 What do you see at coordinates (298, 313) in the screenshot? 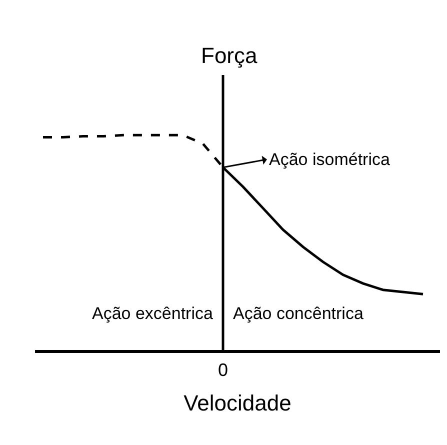
I see `annotation: Ação concêntrica` at bounding box center [298, 313].